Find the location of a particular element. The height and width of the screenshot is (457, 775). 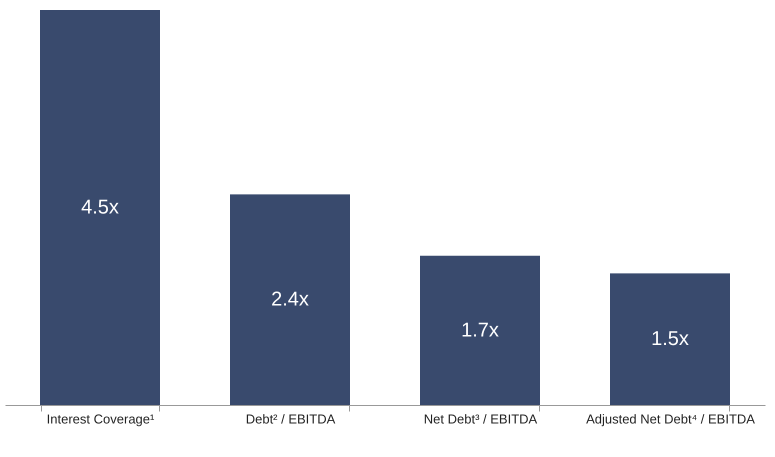

x-tick-label: Interest Coverage¹ is located at coordinates (100, 419).